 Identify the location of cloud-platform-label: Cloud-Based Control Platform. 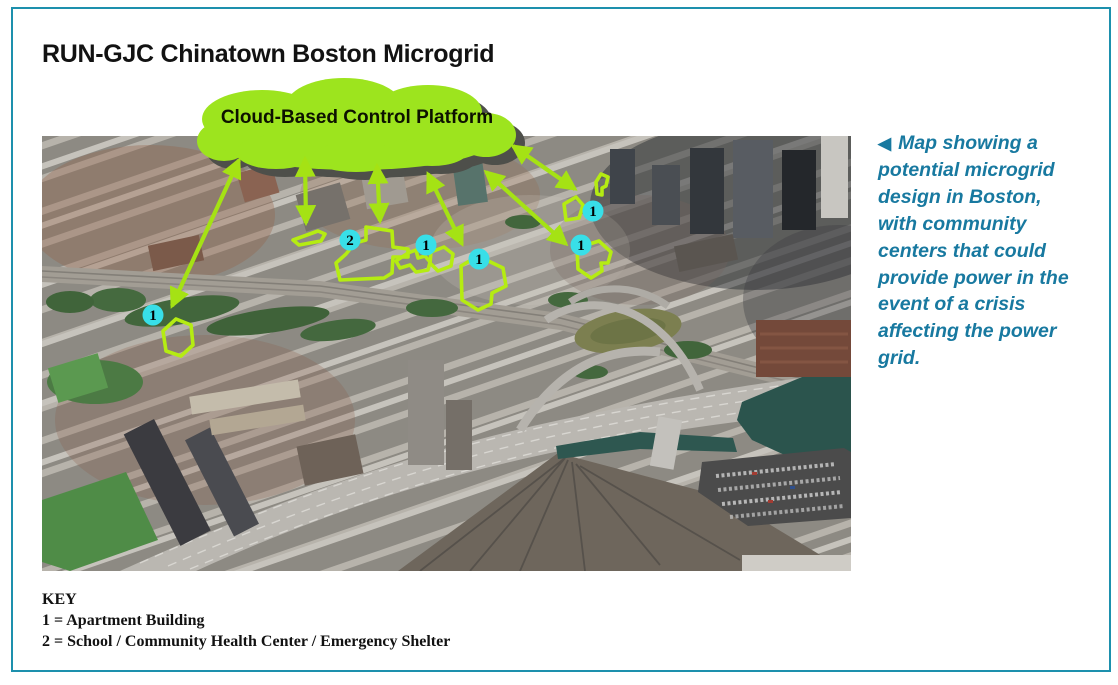
(357, 117).